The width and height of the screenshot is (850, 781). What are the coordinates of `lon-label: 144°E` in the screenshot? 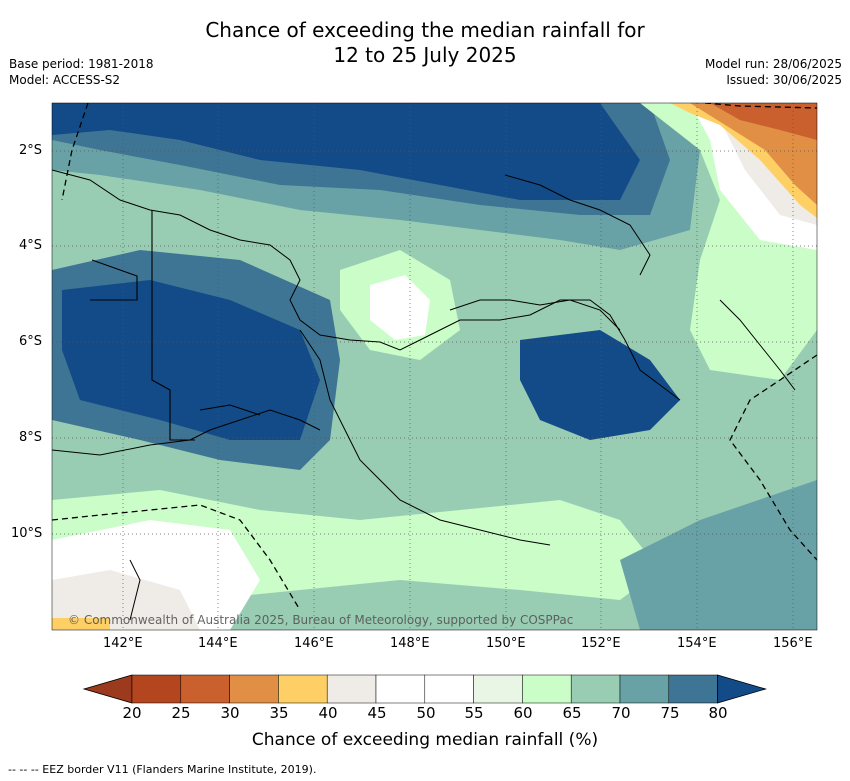 It's located at (218, 643).